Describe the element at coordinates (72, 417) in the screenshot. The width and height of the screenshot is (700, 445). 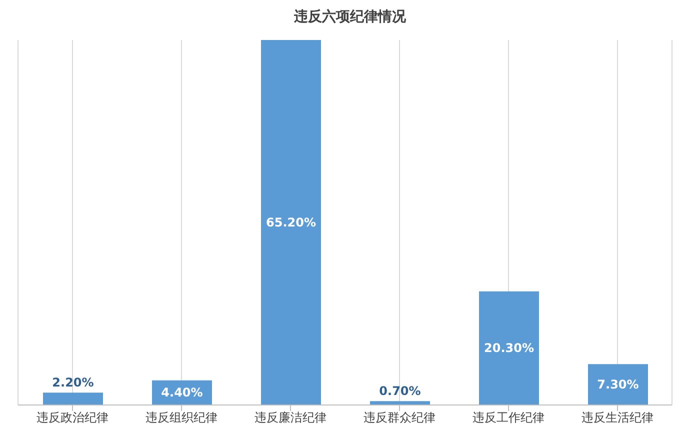
I see `x-tick-label: 违反政治纪律` at that location.